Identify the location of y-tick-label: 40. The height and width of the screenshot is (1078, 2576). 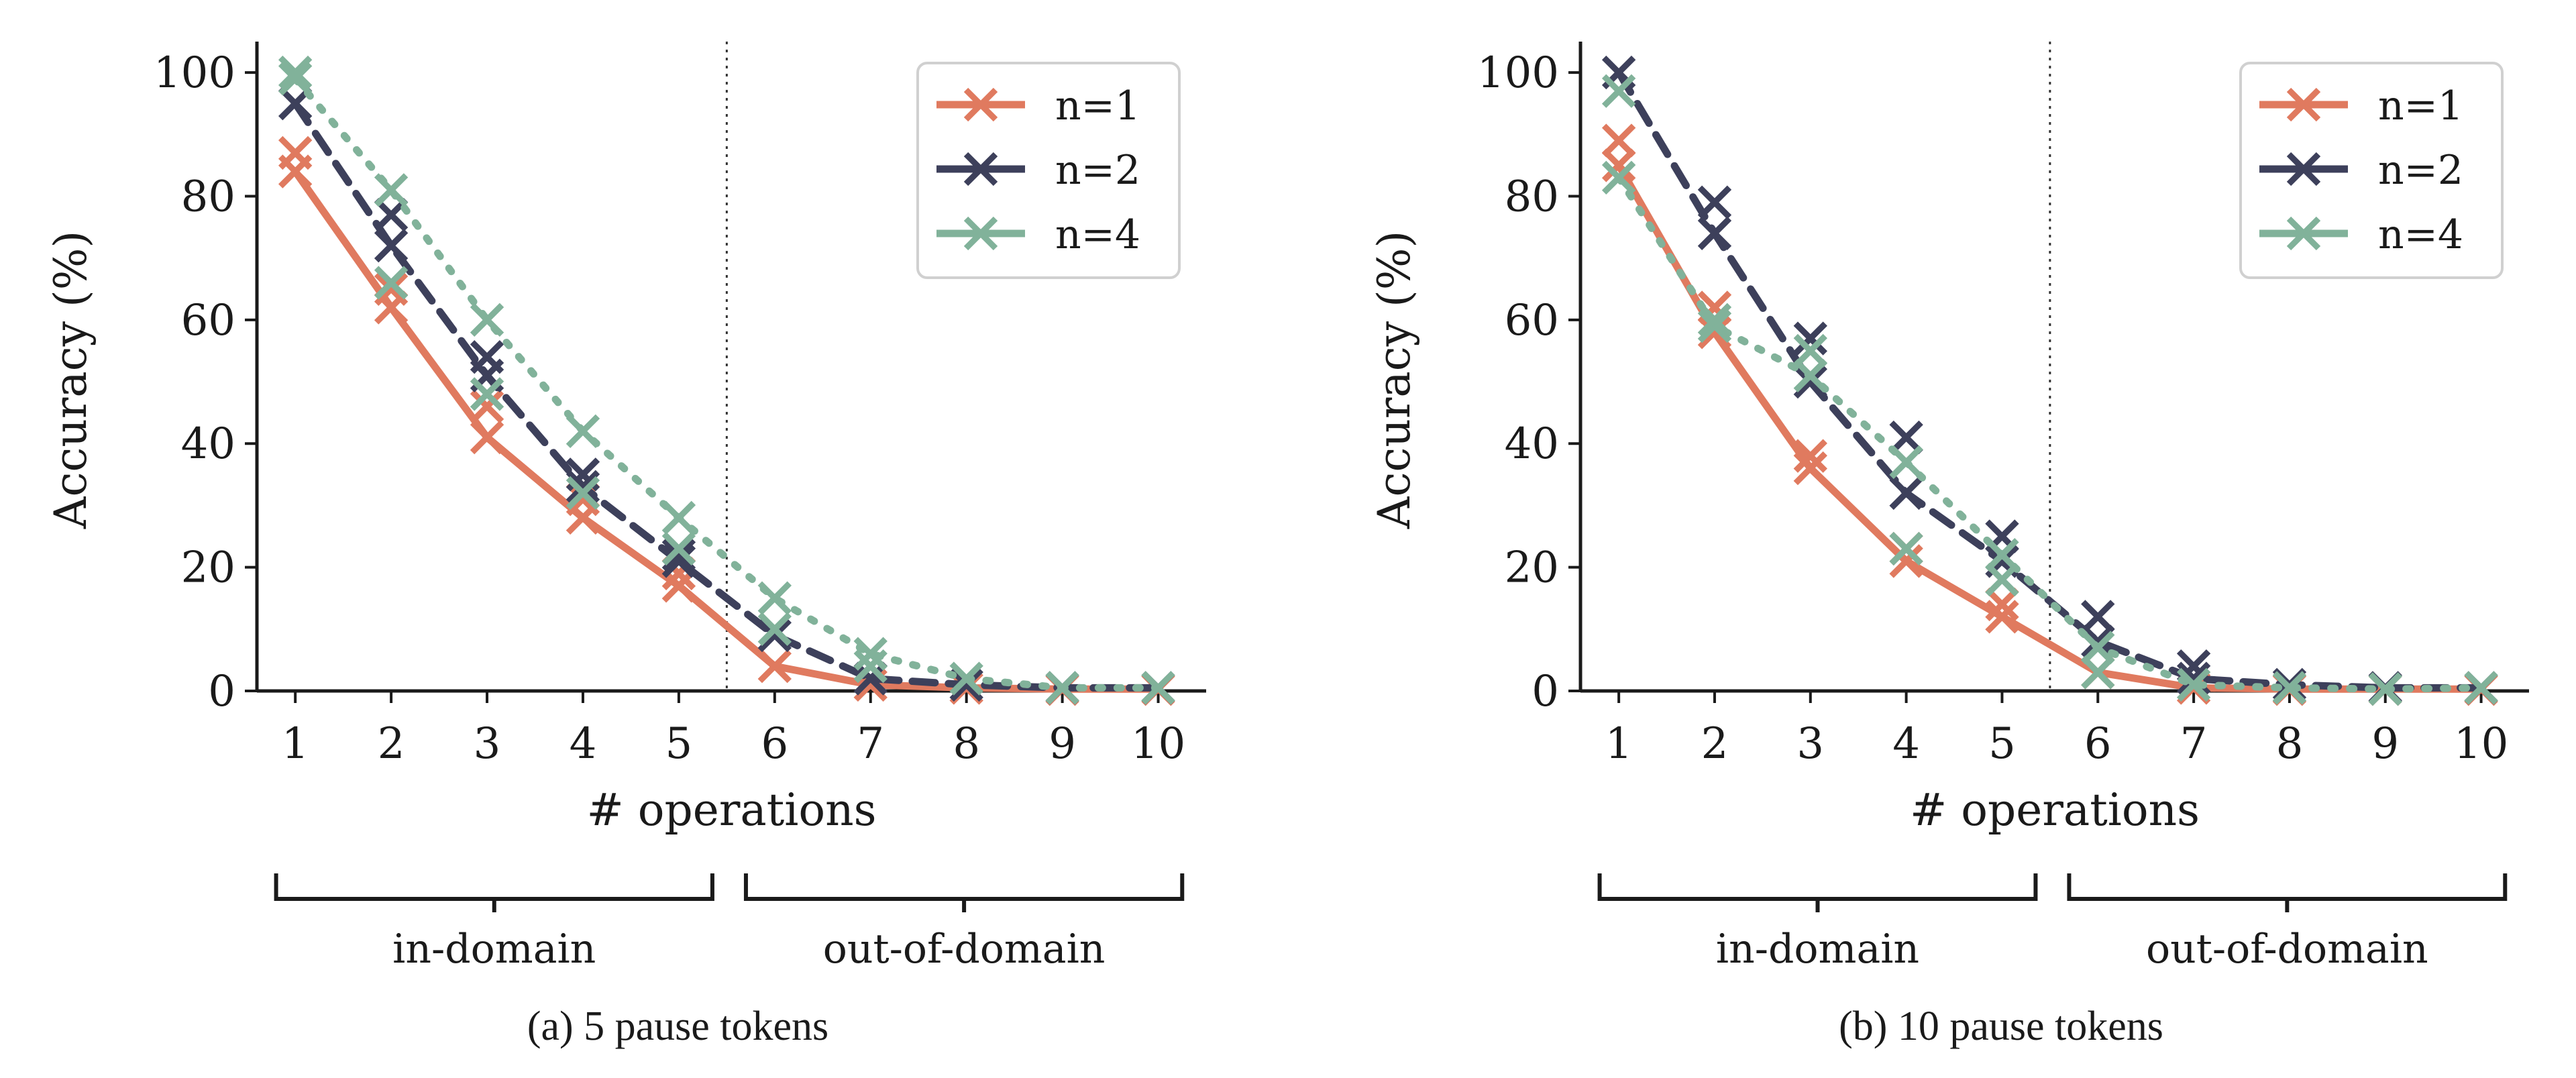
(208, 444).